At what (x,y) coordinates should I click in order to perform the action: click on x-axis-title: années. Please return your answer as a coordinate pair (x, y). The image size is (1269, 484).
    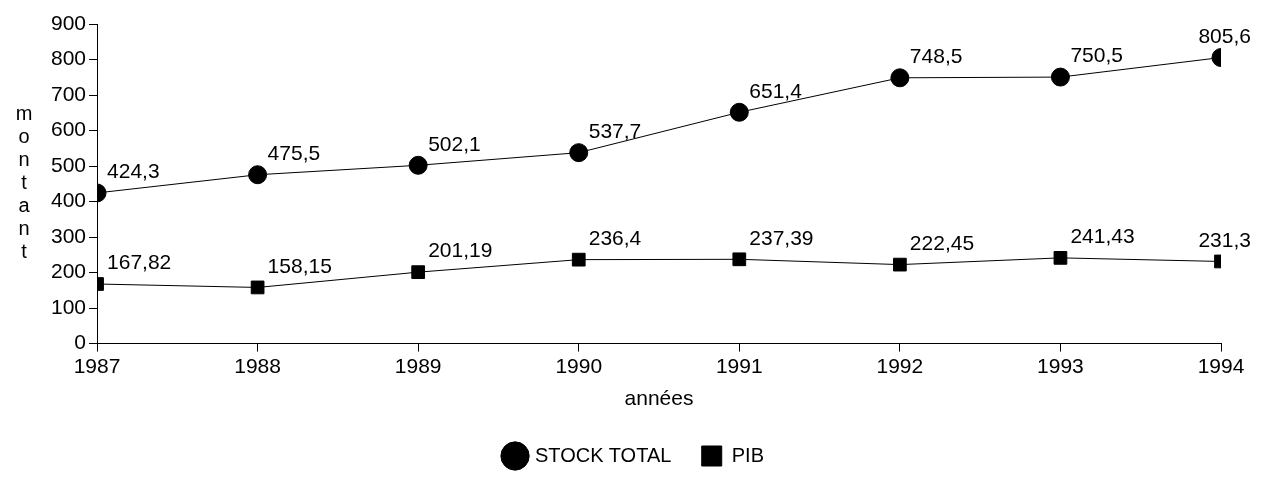
    Looking at the image, I should click on (659, 398).